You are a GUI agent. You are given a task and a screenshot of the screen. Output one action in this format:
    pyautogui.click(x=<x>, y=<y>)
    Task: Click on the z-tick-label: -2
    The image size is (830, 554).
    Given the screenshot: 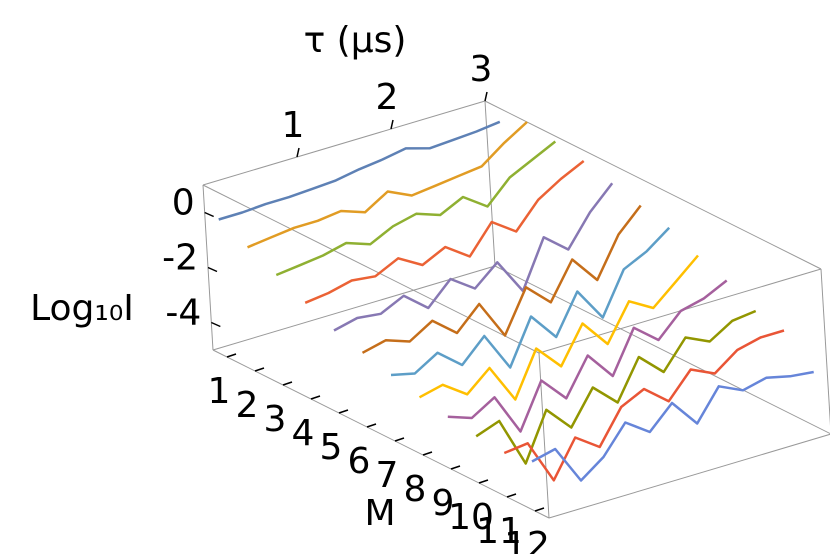 What is the action you would take?
    pyautogui.click(x=180, y=258)
    